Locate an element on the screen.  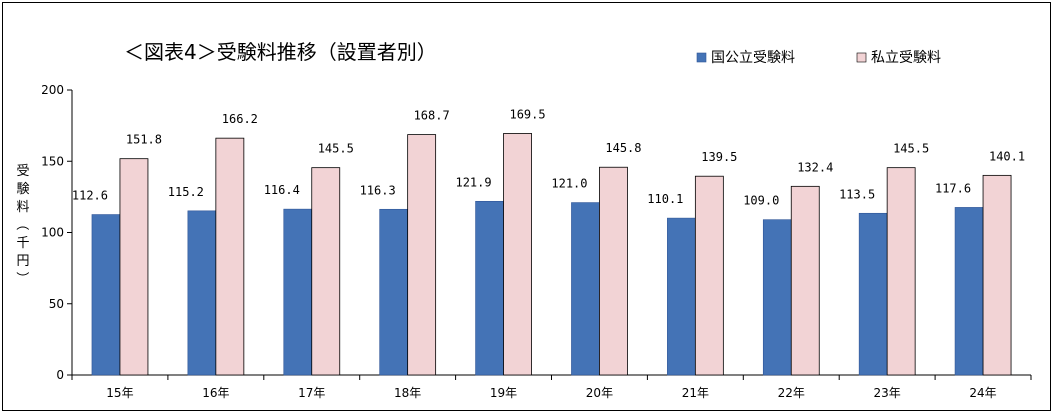
data-label: 116.4 is located at coordinates (282, 190).